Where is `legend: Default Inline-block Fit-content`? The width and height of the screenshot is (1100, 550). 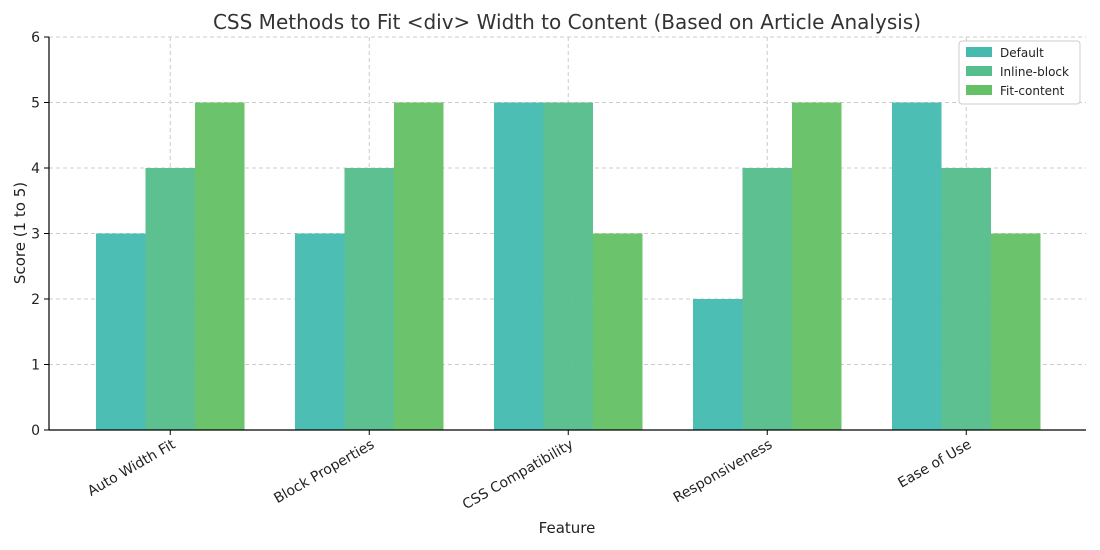
legend: Default Inline-block Fit-content is located at coordinates (1019, 72).